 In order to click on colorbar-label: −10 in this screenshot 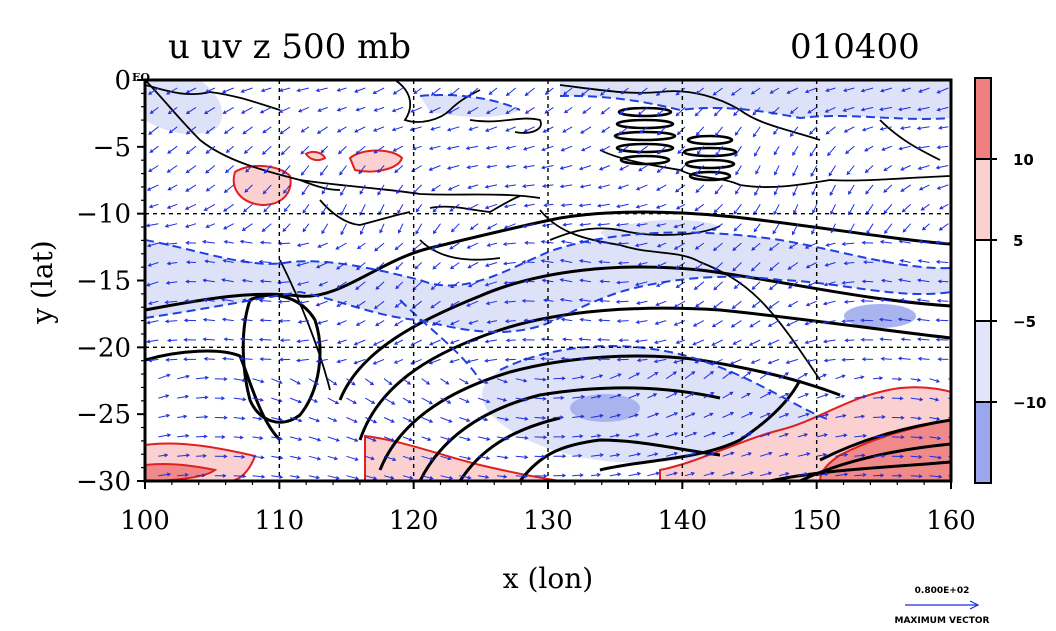, I will do `click(1029, 403)`.